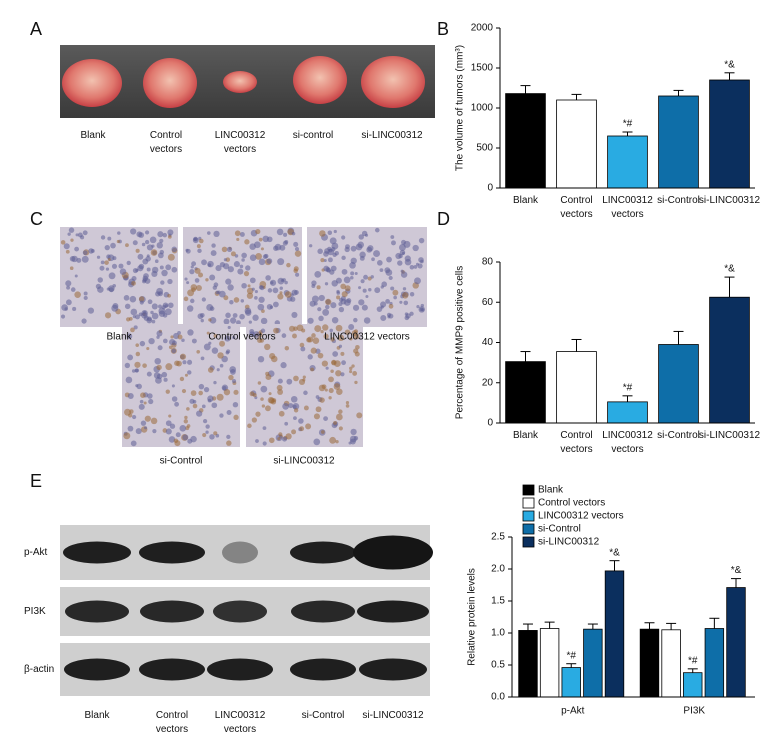 The height and width of the screenshot is (756, 780). Describe the element at coordinates (443, 29) in the screenshot. I see `panel-letter: B` at that location.